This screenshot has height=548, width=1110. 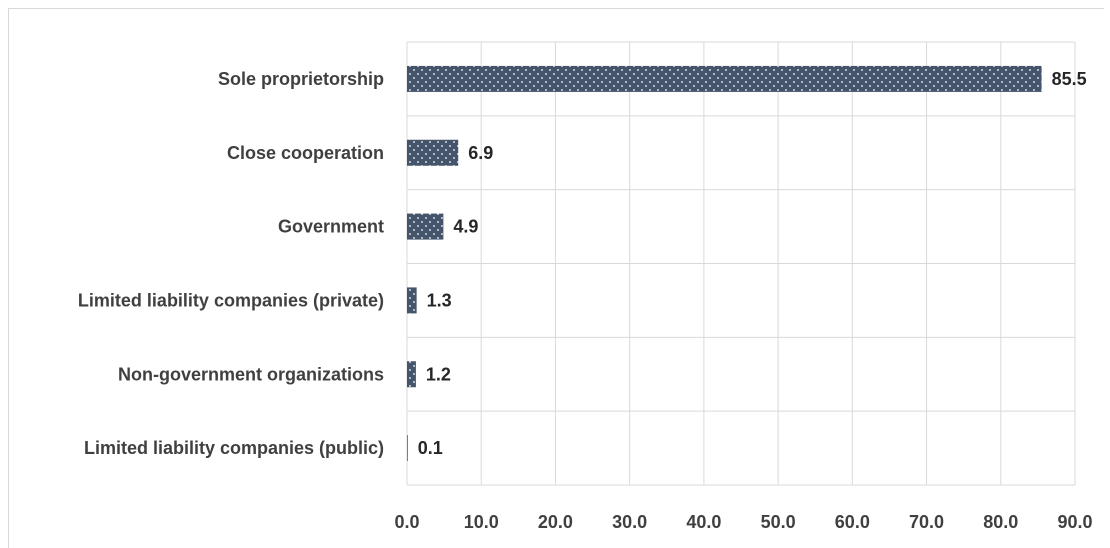 I want to click on category-label: Close cooperation, so click(x=305, y=153).